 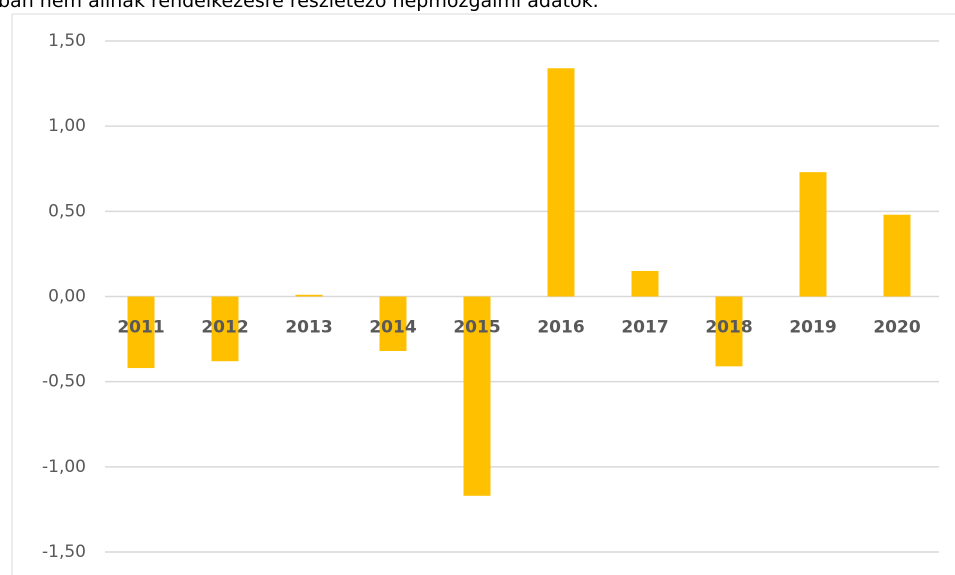 I want to click on y-tick-label: -0,50, so click(x=64, y=382).